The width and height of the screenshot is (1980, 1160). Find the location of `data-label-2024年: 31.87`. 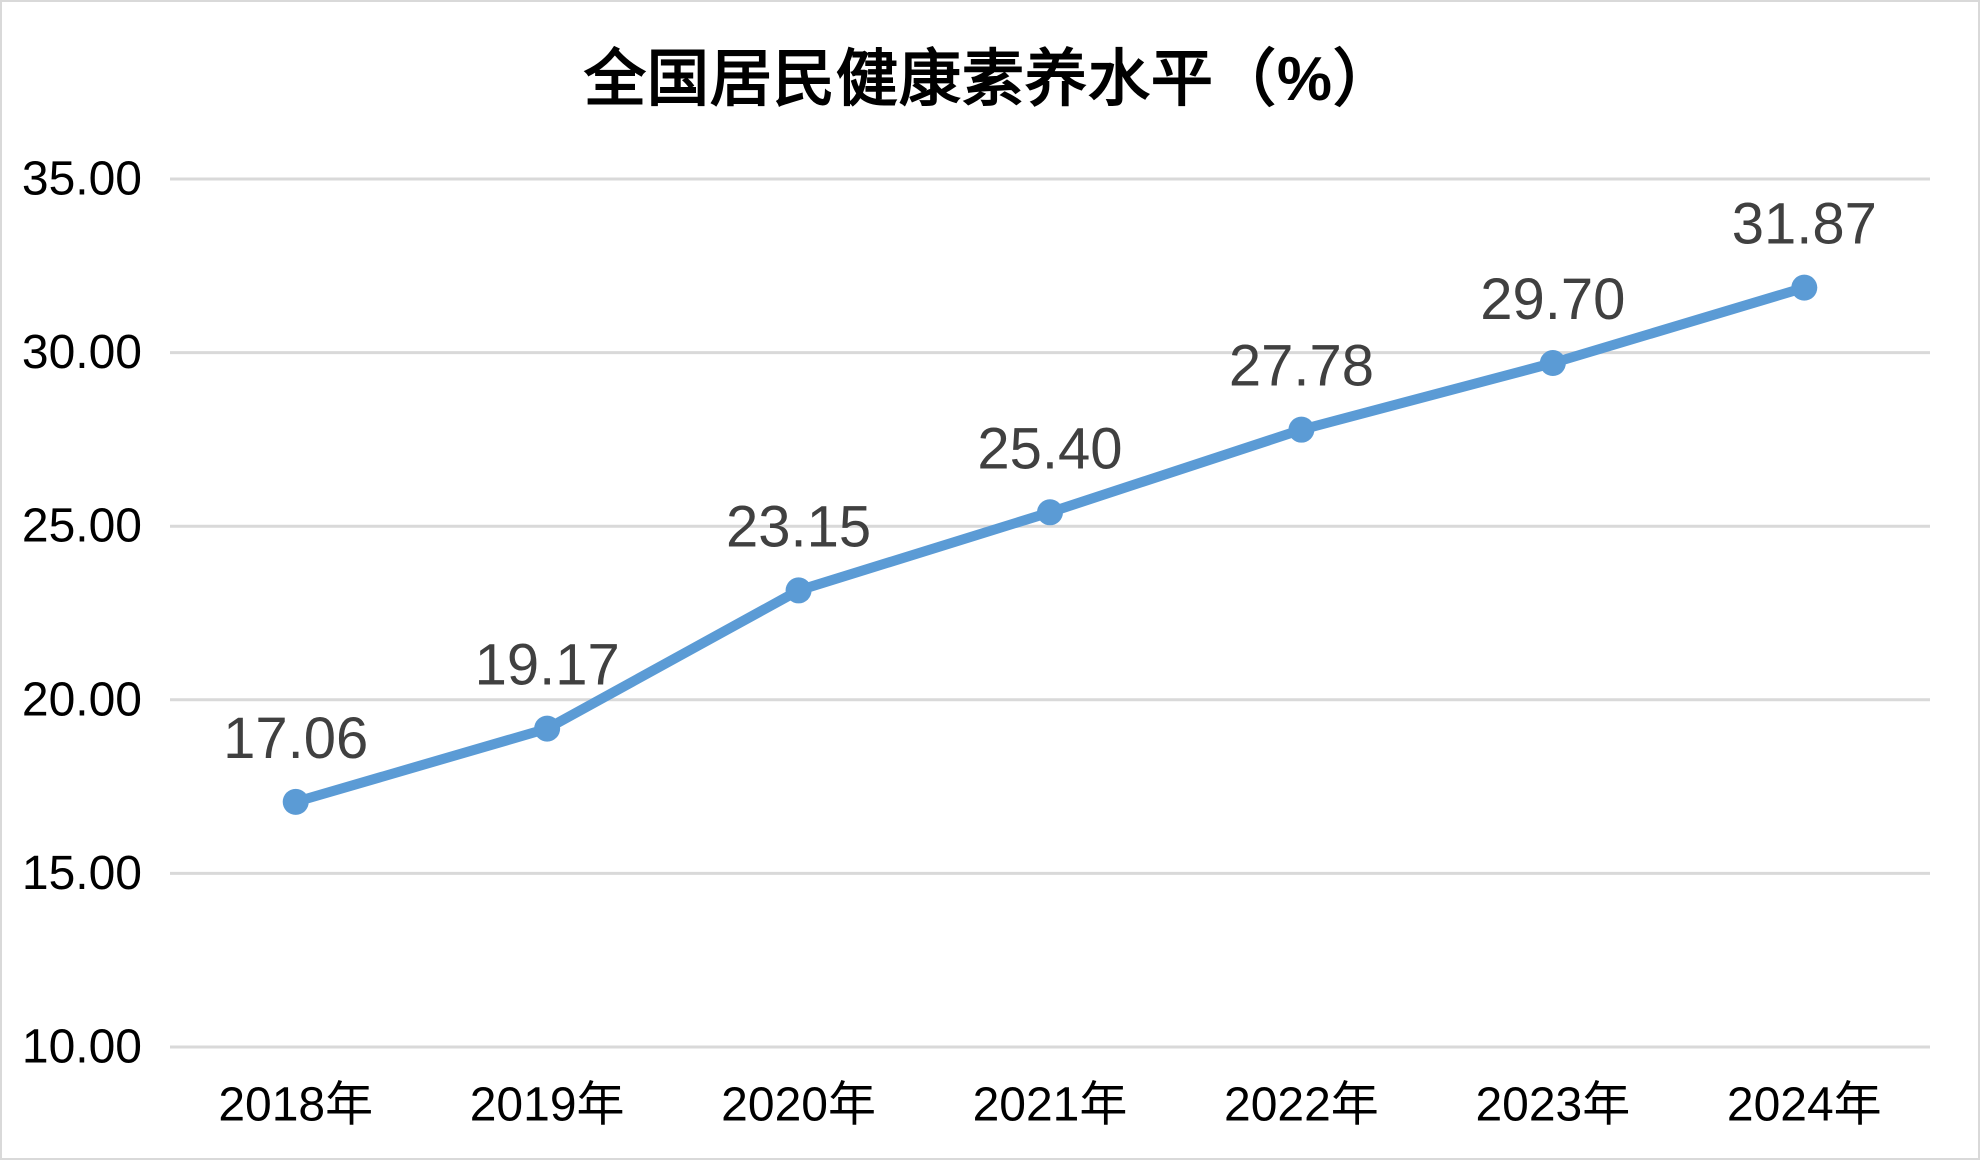

data-label-2024年: 31.87 is located at coordinates (1804, 224).